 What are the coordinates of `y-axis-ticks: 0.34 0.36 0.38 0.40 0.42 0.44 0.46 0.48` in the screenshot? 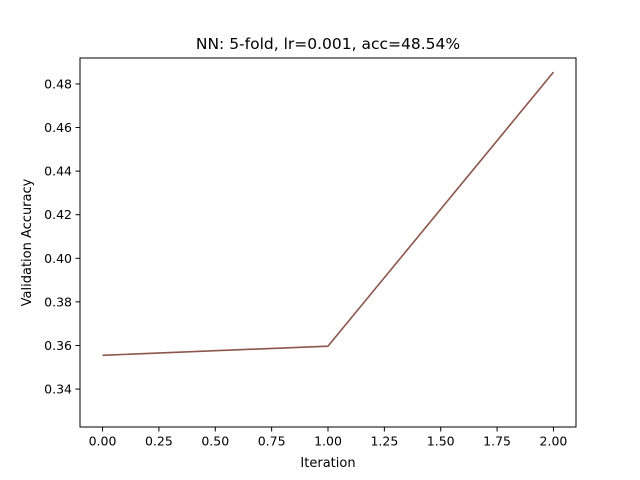 It's located at (62, 236).